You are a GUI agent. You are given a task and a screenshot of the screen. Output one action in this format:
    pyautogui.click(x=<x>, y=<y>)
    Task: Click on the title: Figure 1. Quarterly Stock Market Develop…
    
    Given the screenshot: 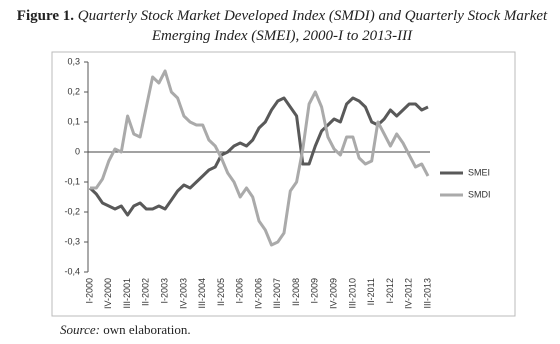 What is the action you would take?
    pyautogui.click(x=282, y=26)
    